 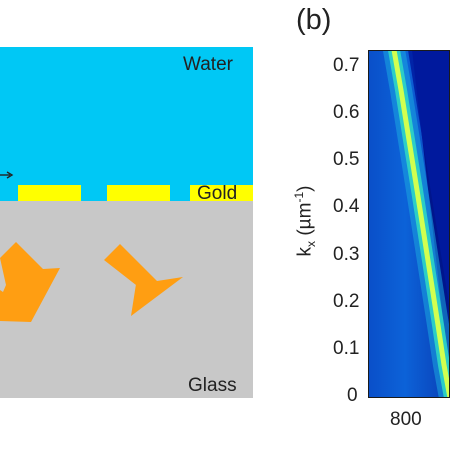 What do you see at coordinates (346, 301) in the screenshot?
I see `y-tick-label: 0.2` at bounding box center [346, 301].